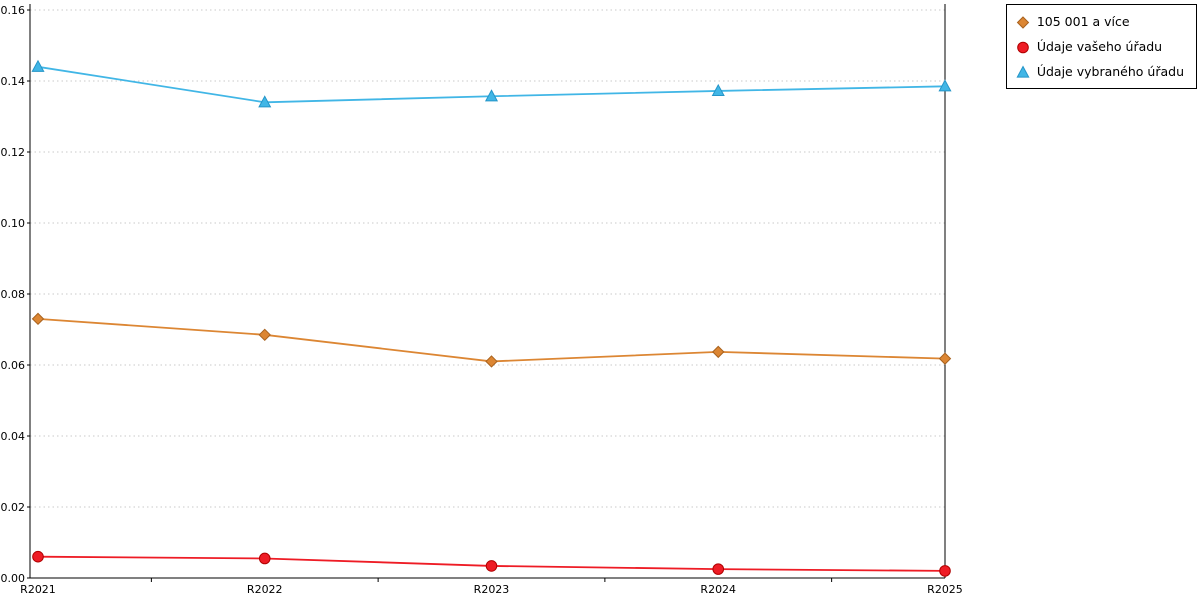 This screenshot has height=604, width=1200. I want to click on svg-text: 0.02, so click(13, 507).